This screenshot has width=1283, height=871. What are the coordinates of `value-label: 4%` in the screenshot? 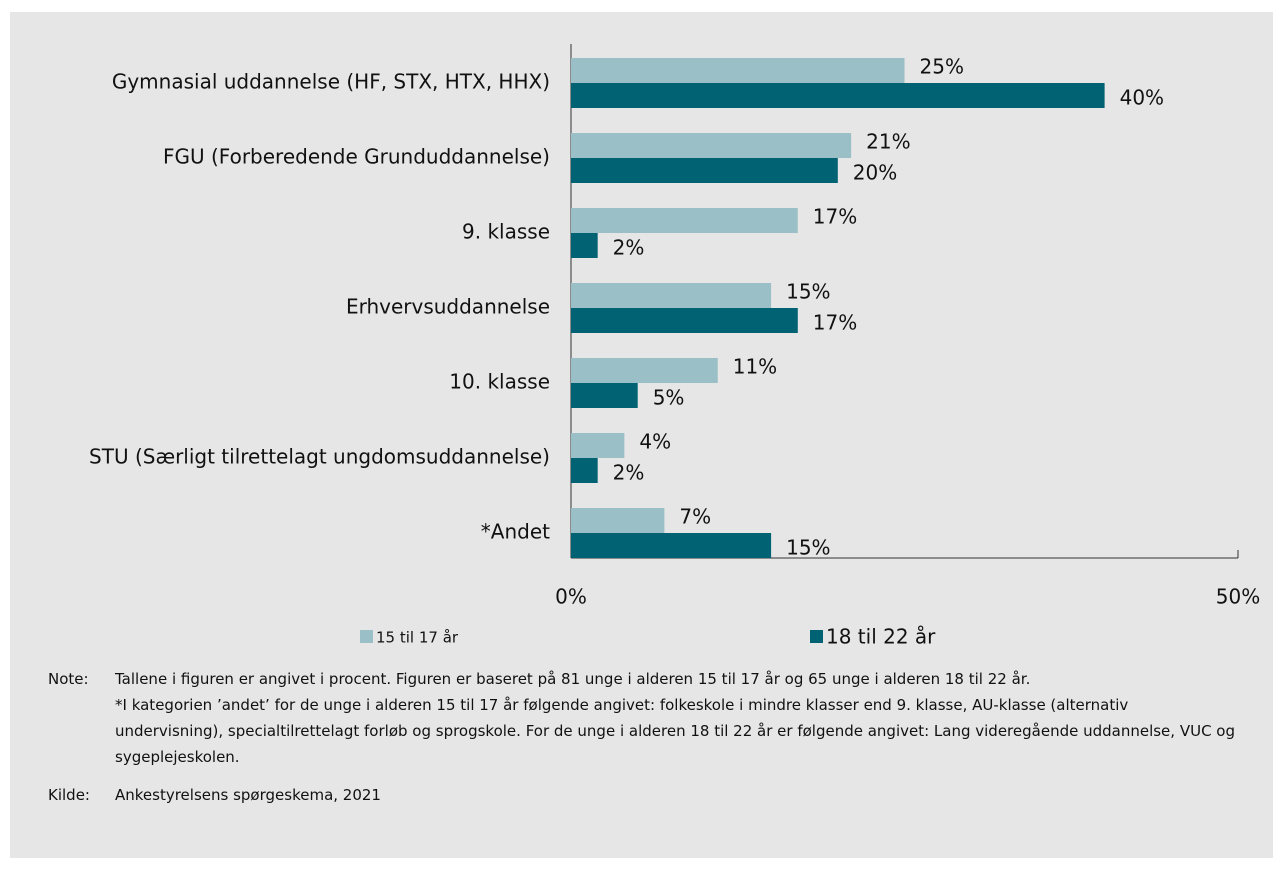 It's located at (655, 442).